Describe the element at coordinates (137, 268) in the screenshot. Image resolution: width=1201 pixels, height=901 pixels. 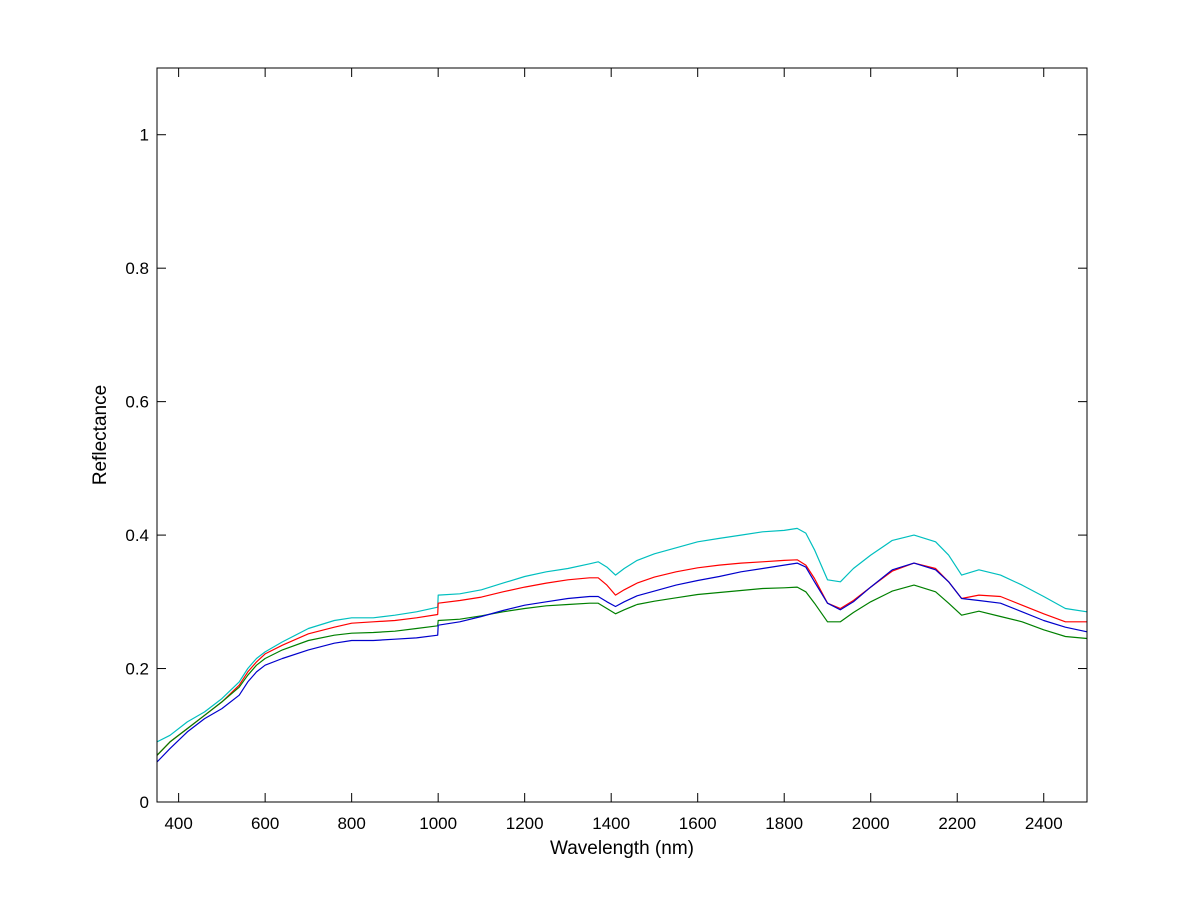
I see `y-tick-label: 0.8` at that location.